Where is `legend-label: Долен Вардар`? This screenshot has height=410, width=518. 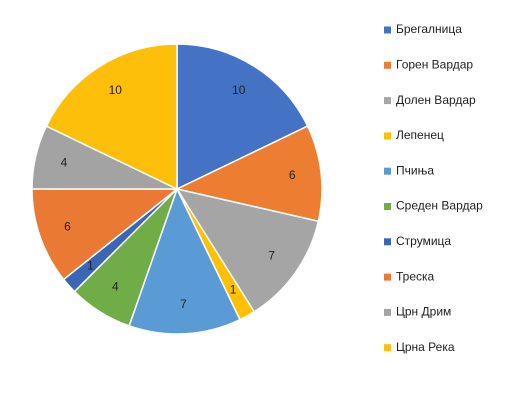 legend-label: Долен Вардар is located at coordinates (436, 100).